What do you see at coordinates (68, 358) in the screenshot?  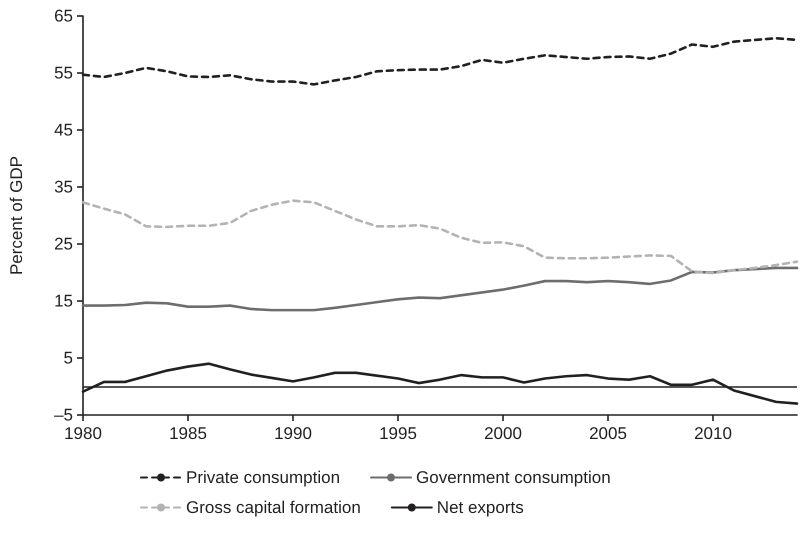 I see `y-tick-label: 5` at bounding box center [68, 358].